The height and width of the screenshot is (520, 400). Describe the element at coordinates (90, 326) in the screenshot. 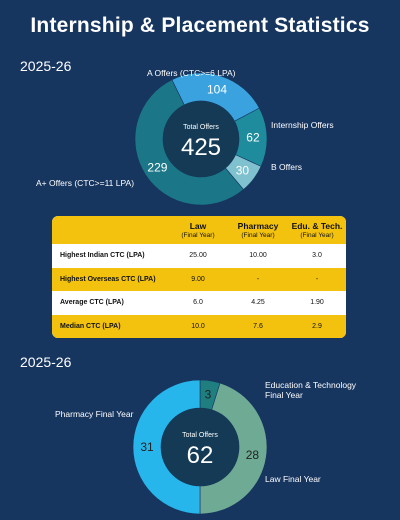

I see `row-label: Median CTC (LPA)` at that location.